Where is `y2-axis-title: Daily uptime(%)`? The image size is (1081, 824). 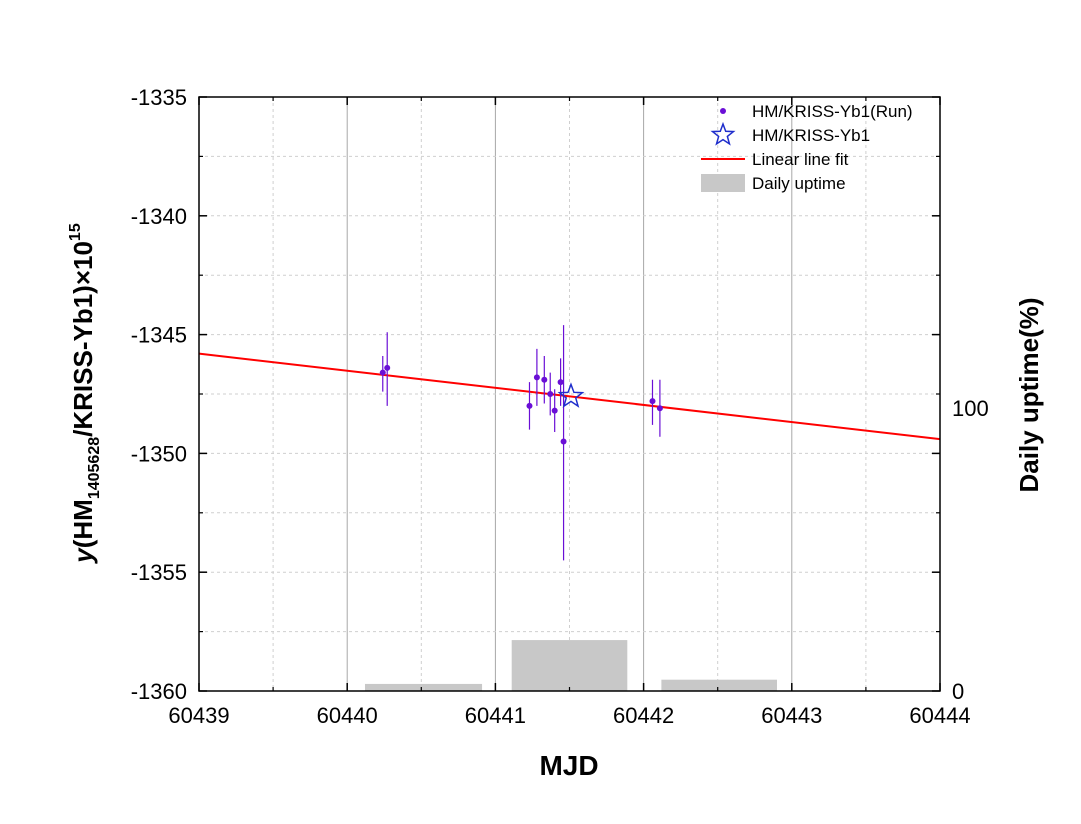 y2-axis-title: Daily uptime(%) is located at coordinates (1029, 394).